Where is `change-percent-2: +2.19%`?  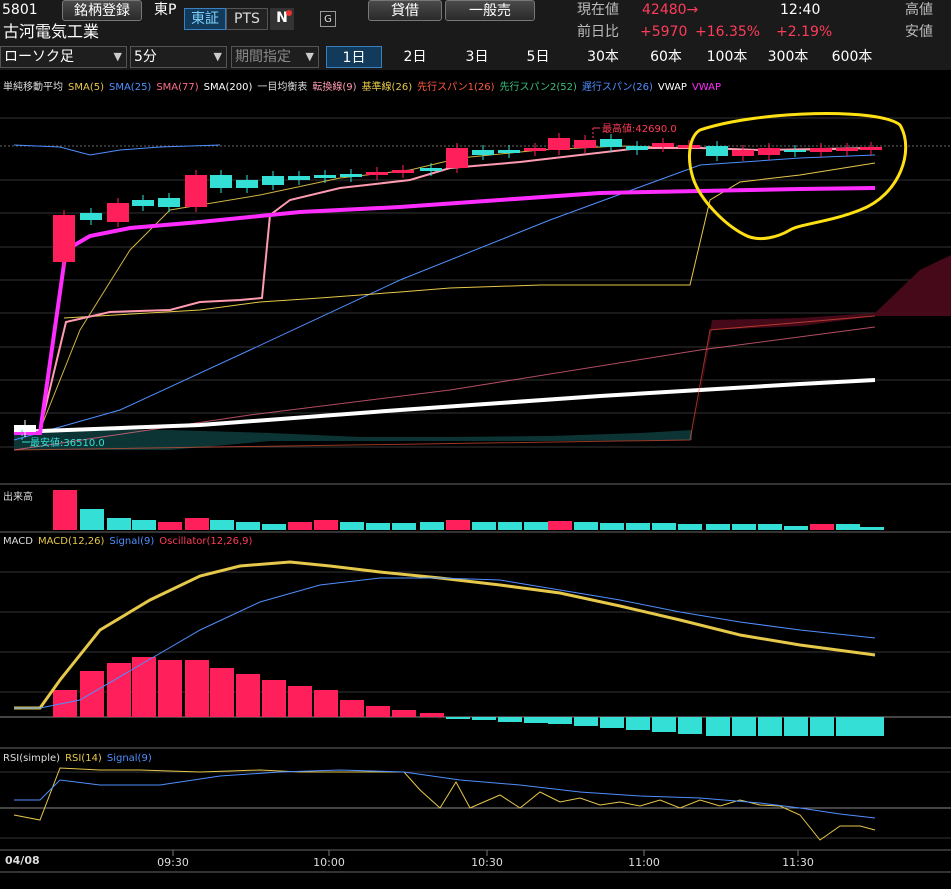 change-percent-2: +2.19% is located at coordinates (804, 32).